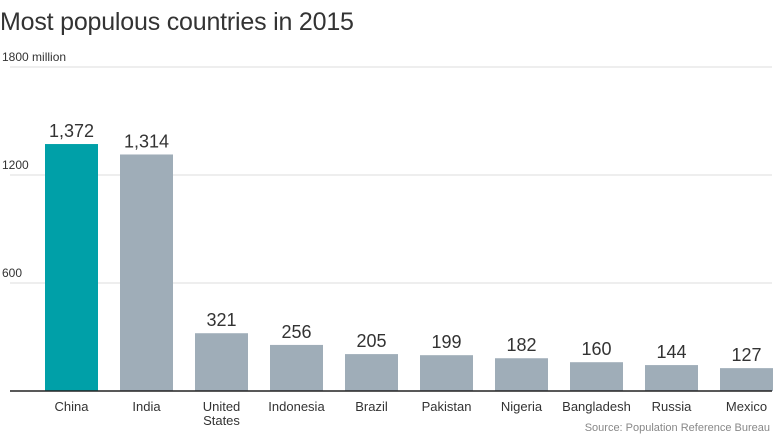 The width and height of the screenshot is (780, 439). What do you see at coordinates (296, 332) in the screenshot?
I see `data-label: 256` at bounding box center [296, 332].